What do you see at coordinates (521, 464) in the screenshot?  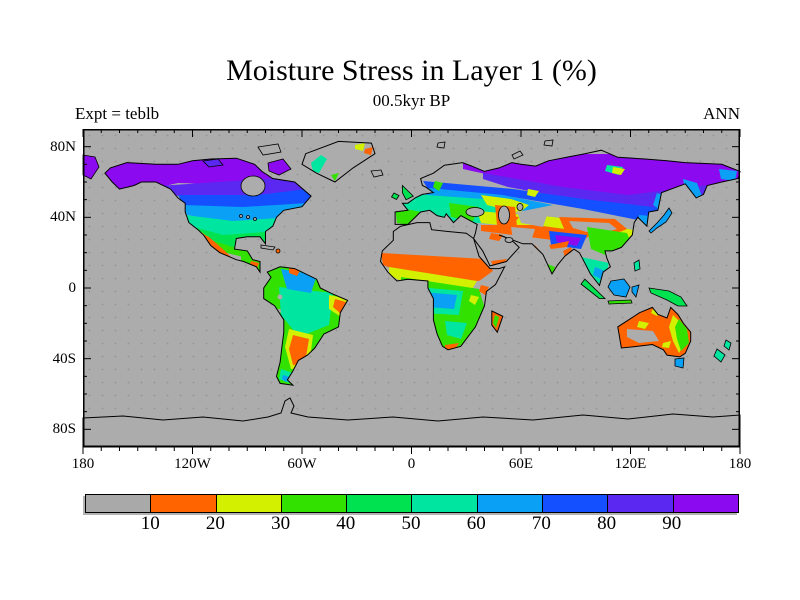 I see `x-axis-label: 60E` at bounding box center [521, 464].